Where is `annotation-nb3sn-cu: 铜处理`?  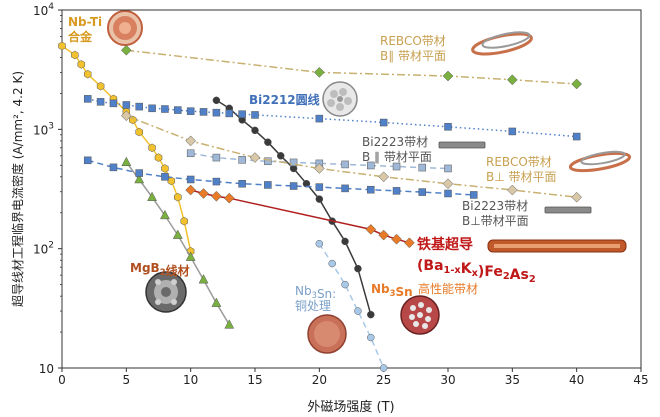 annotation-nb3sn-cu: 铜处理 is located at coordinates (313, 305).